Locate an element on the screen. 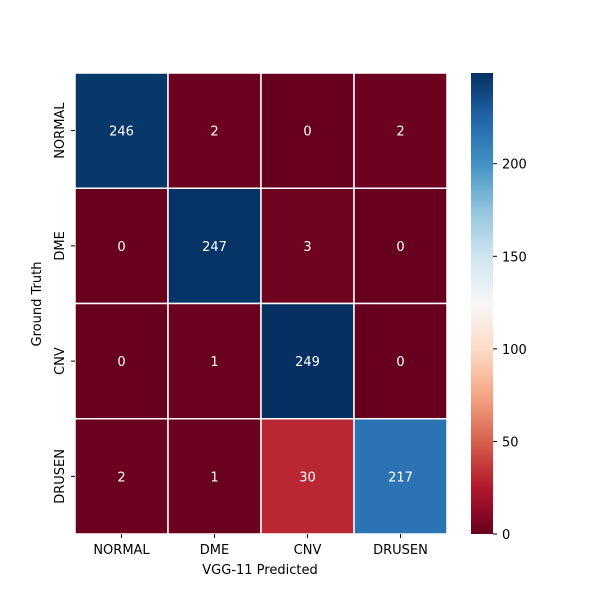  y-axis-ticks: NORMAL DME CNV DRUSEN is located at coordinates (64, 303).